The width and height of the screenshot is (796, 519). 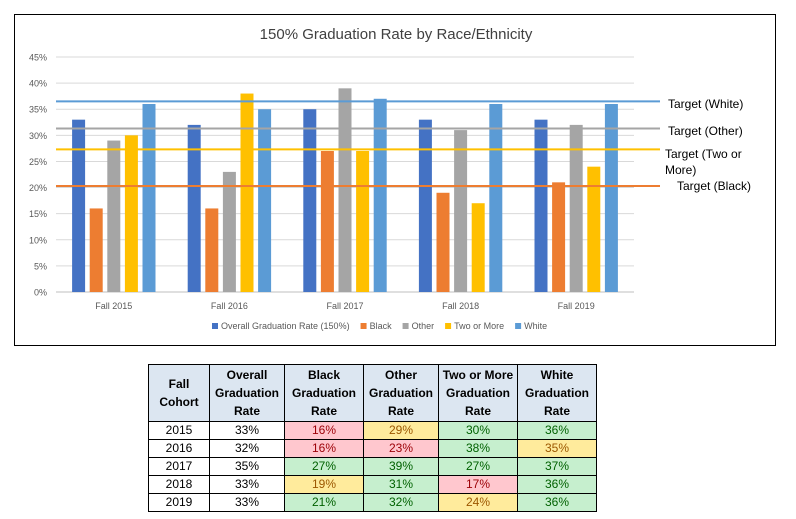 I want to click on table-header-cell: Fall Cohort, so click(x=179, y=393).